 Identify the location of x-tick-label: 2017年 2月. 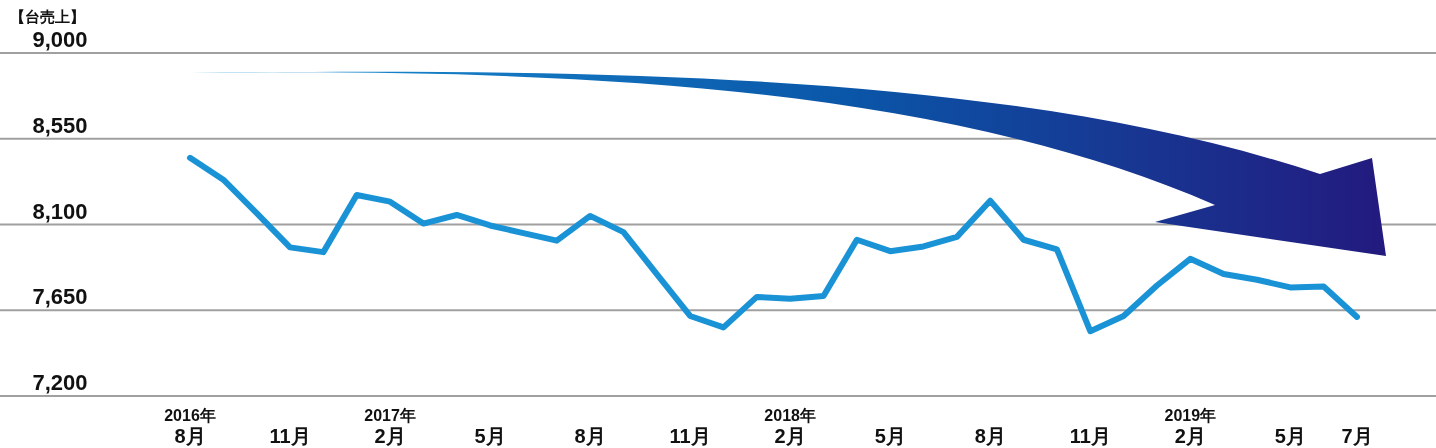
(390, 427).